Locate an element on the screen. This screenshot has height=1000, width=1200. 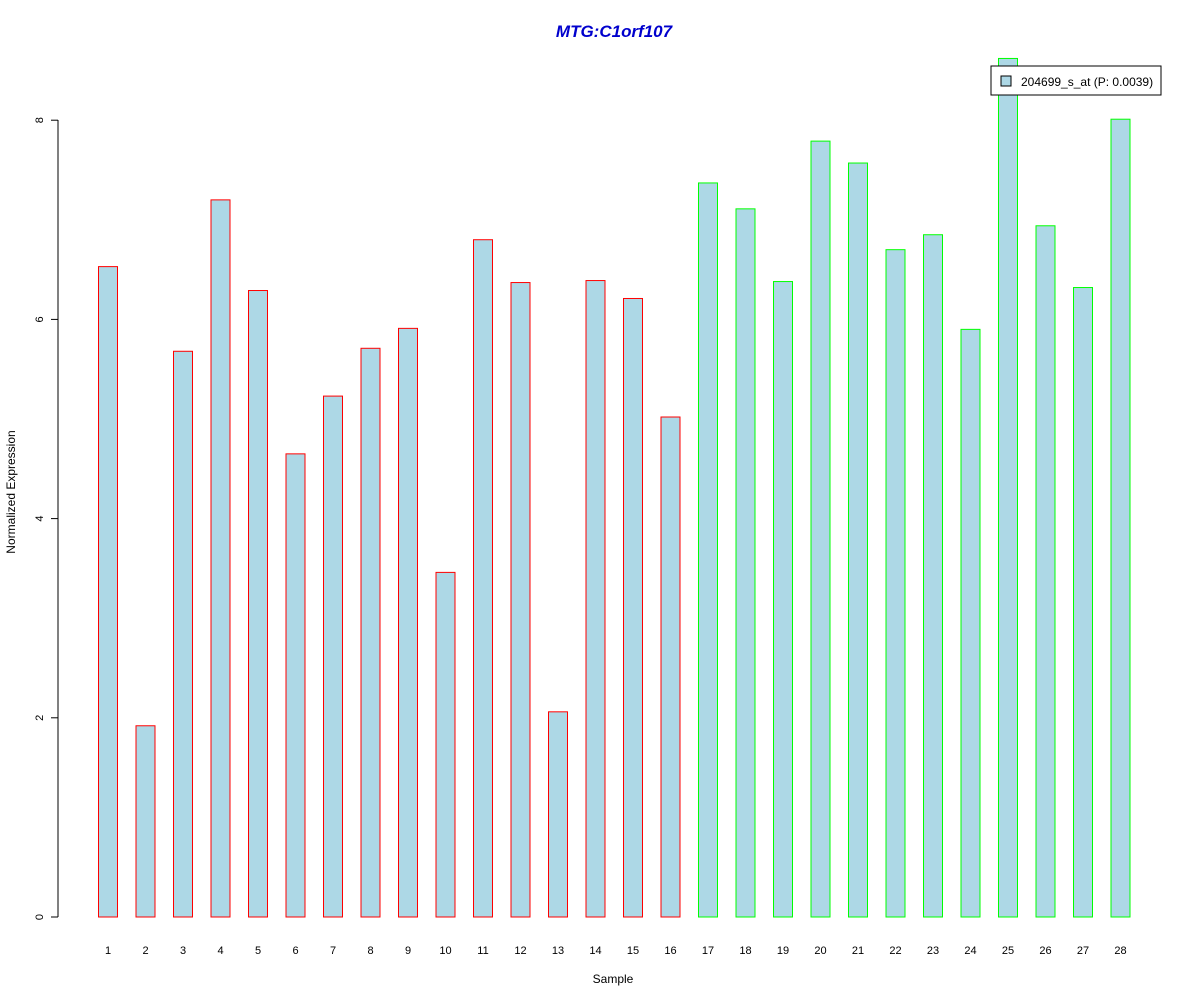
legend-box is located at coordinates (1076, 80).